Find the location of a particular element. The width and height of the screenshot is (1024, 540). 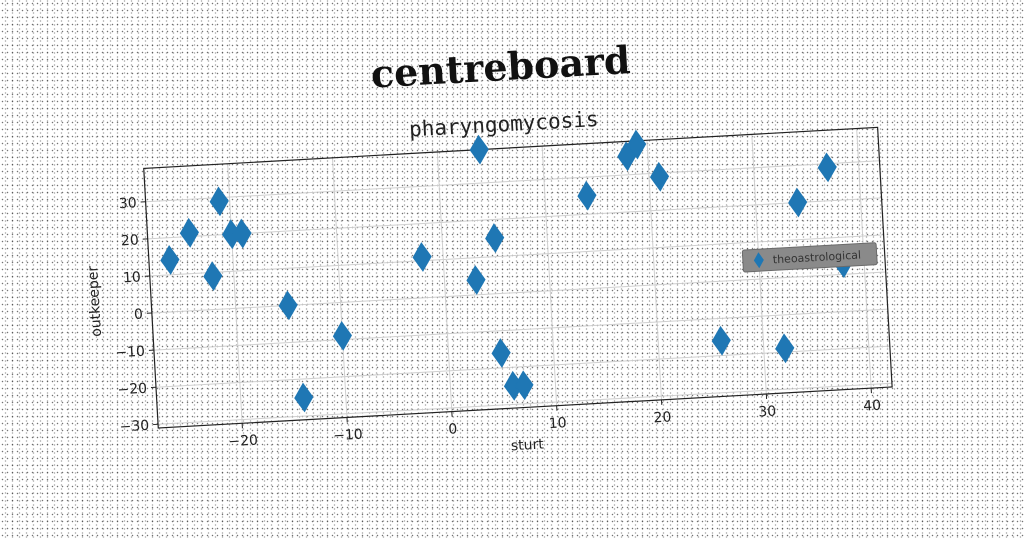

y-tick-label: 10 is located at coordinates (132, 277).